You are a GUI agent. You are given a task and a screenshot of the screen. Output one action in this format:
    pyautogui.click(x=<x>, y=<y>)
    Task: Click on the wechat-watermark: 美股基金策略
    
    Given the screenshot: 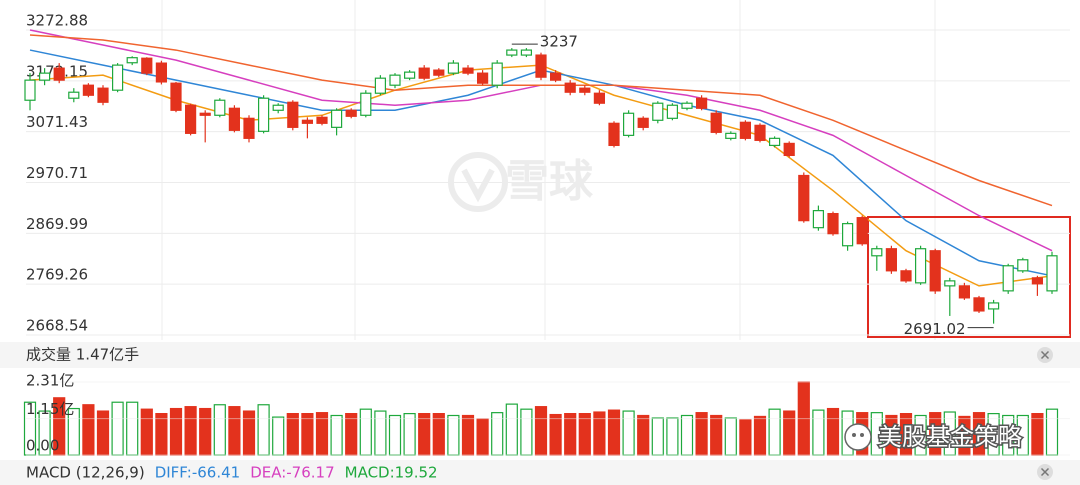 What is the action you would take?
    pyautogui.click(x=934, y=437)
    